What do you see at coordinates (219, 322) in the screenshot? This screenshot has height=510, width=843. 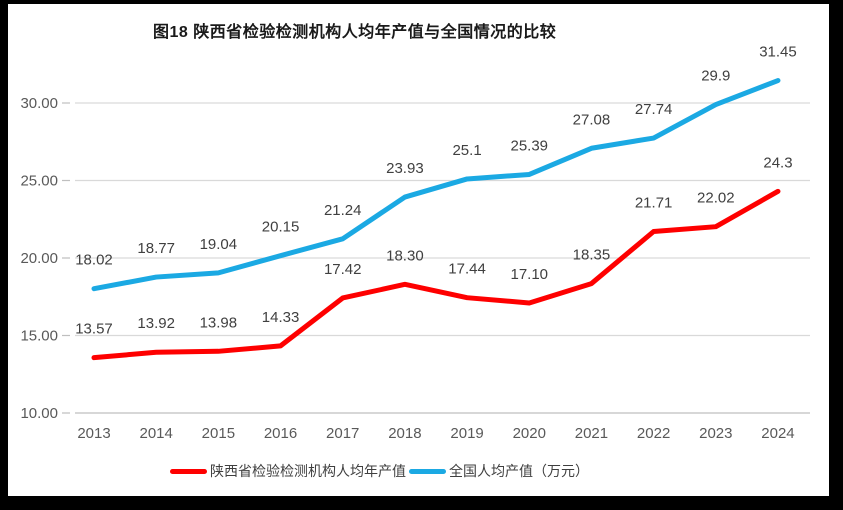 I see `data-label: 13.98` at bounding box center [219, 322].